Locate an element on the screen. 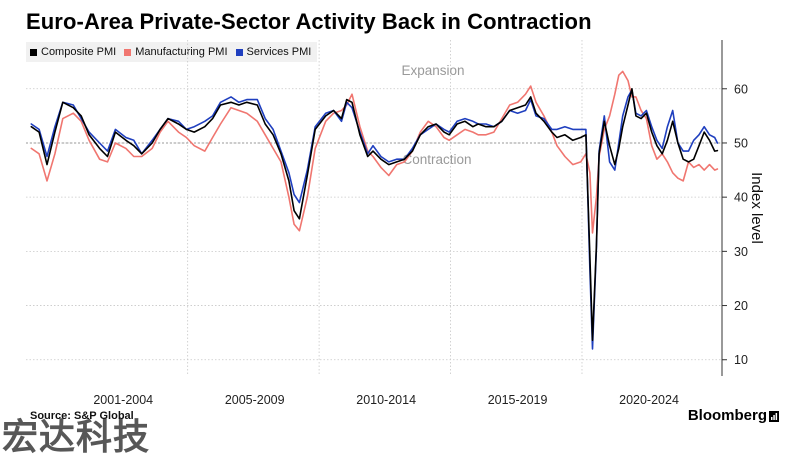 This screenshot has width=805, height=460. legend-item-composite: Composite PMI is located at coordinates (73, 52).